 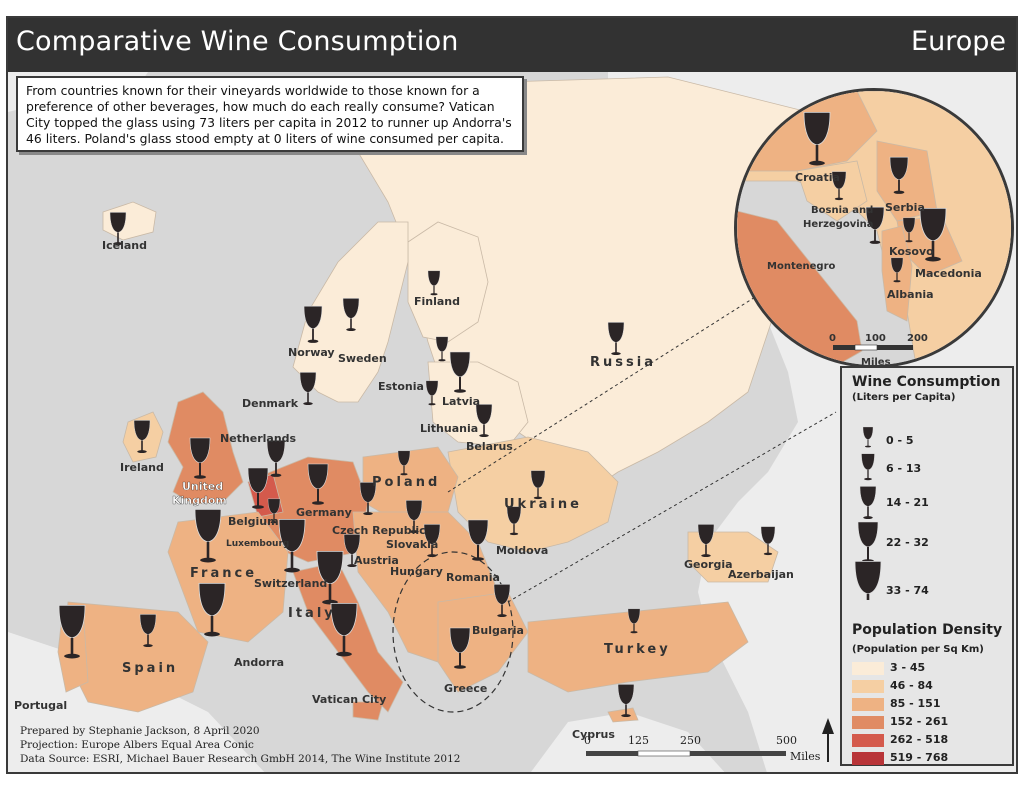 I want to click on label-norway: Norway, so click(x=311, y=352).